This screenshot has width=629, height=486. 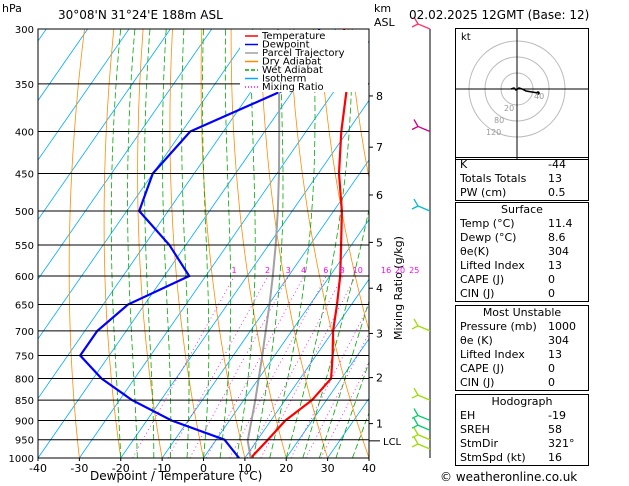 What do you see at coordinates (499, 15) in the screenshot?
I see `datetime-title: 02.02.2025 12GMT (Base: 12)` at bounding box center [499, 15].